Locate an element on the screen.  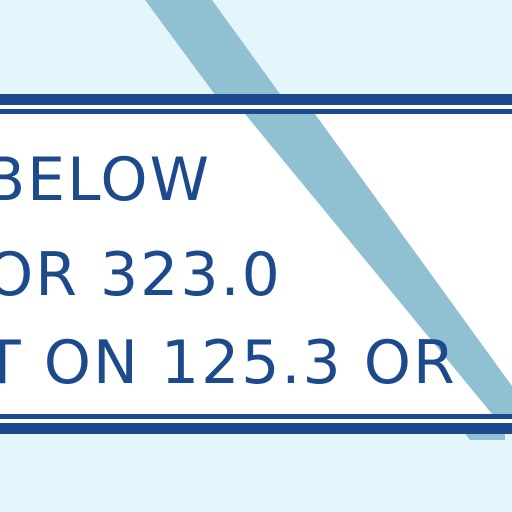
notice-line-3: T ON 125.3 OR is located at coordinates (228, 363).